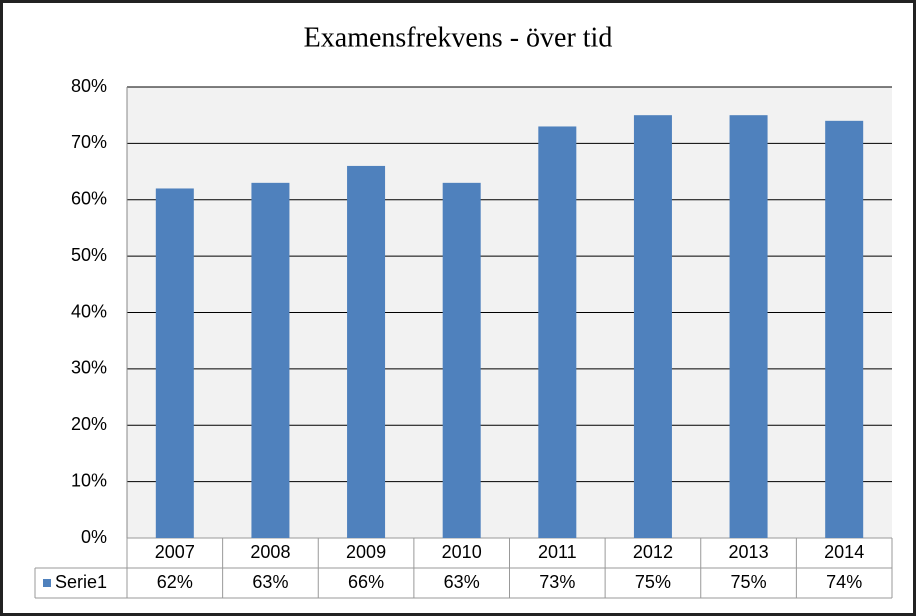 The width and height of the screenshot is (916, 616). Describe the element at coordinates (175, 552) in the screenshot. I see `x-tick-label: 2007` at that location.